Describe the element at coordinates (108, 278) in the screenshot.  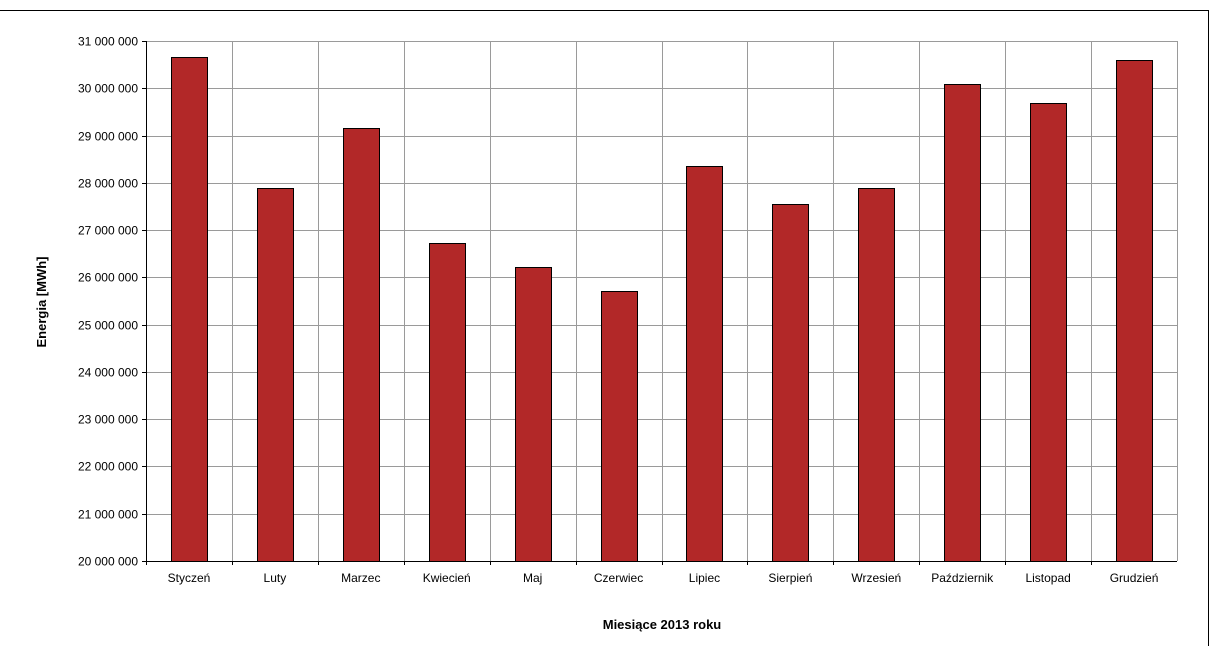
I see `y-tick-label: 26 000 000` at that location.